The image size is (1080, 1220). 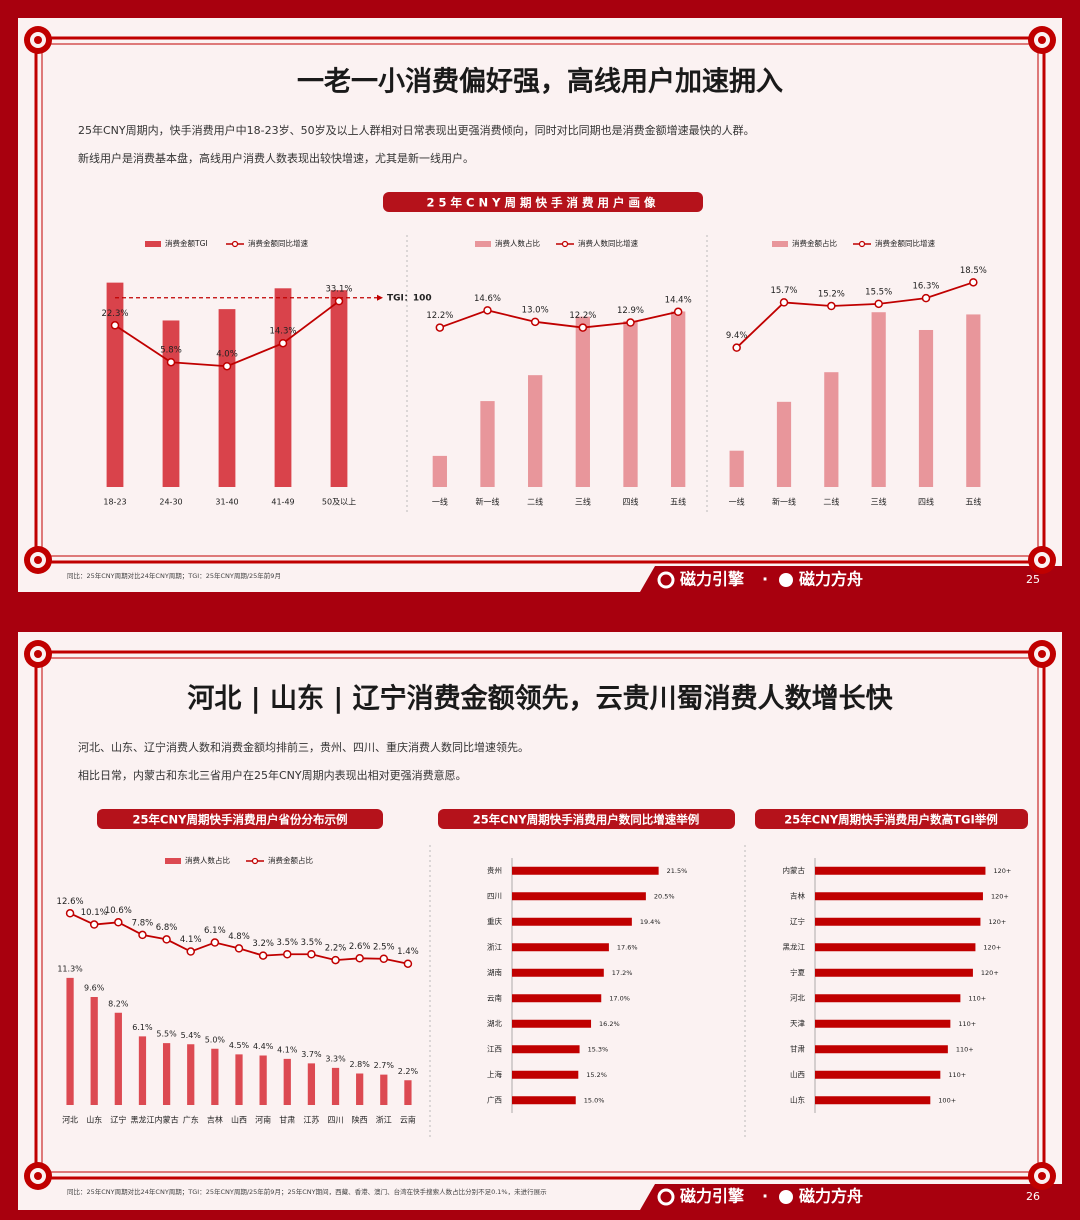 What do you see at coordinates (287, 1120) in the screenshot?
I see `x-tick-label: 甘肃` at bounding box center [287, 1120].